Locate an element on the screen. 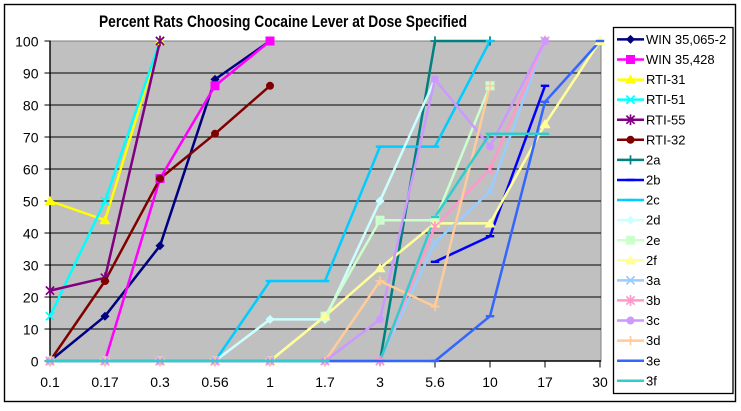  svg-text: 3 is located at coordinates (380, 382).